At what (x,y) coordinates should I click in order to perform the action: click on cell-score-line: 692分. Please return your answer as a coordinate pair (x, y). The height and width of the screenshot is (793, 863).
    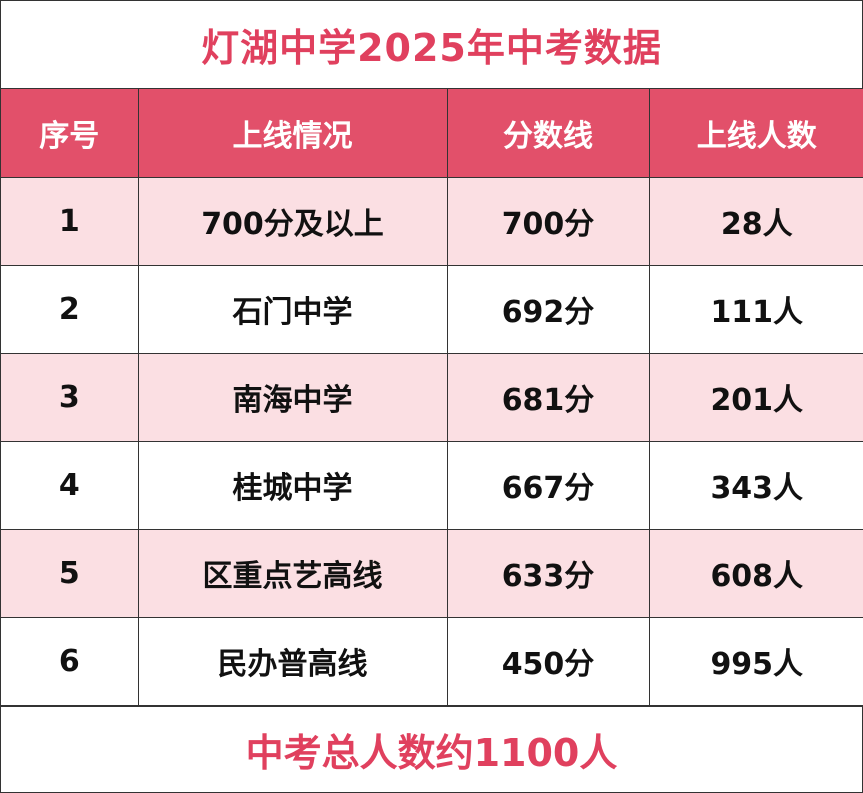
    Looking at the image, I should click on (548, 309).